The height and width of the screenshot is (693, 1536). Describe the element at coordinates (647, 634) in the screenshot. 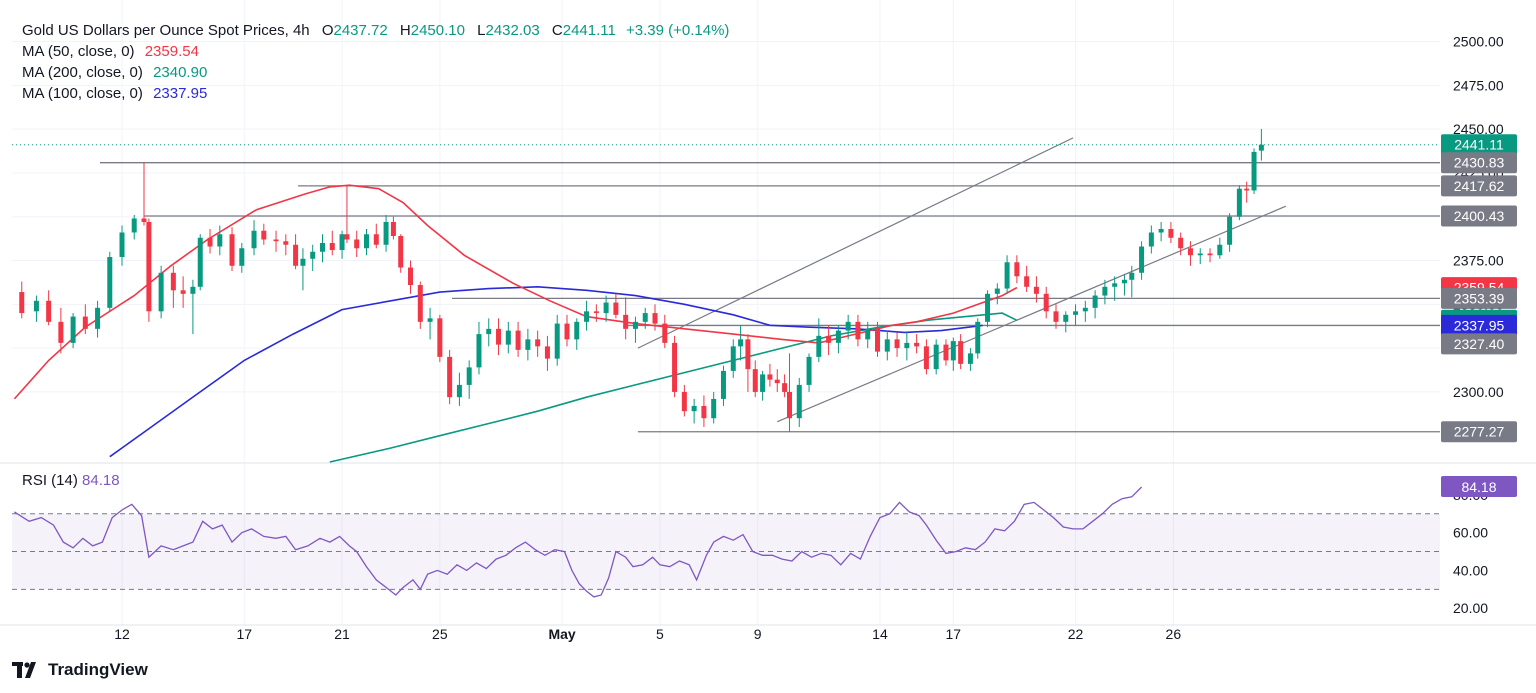

I see `time-axis: 12 17 21 25 May 5 9 14 17 22 26` at that location.